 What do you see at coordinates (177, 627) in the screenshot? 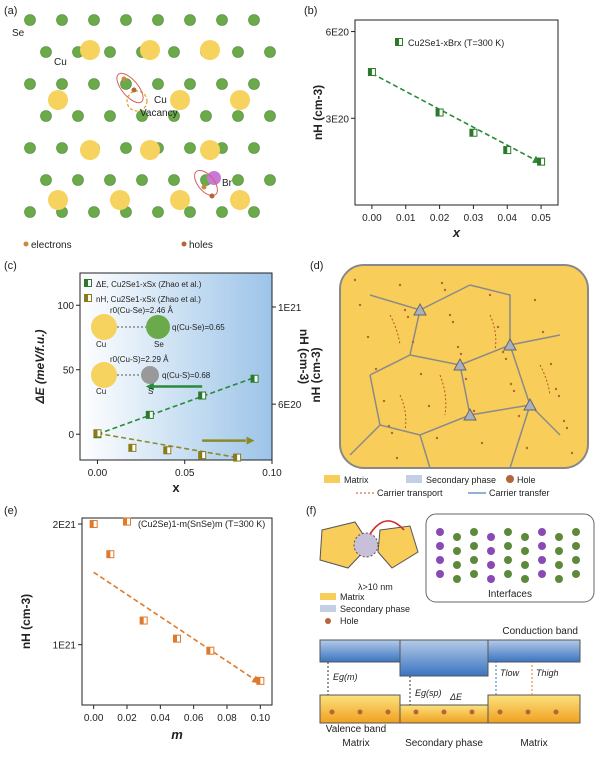
I see `trend-line` at bounding box center [177, 627].